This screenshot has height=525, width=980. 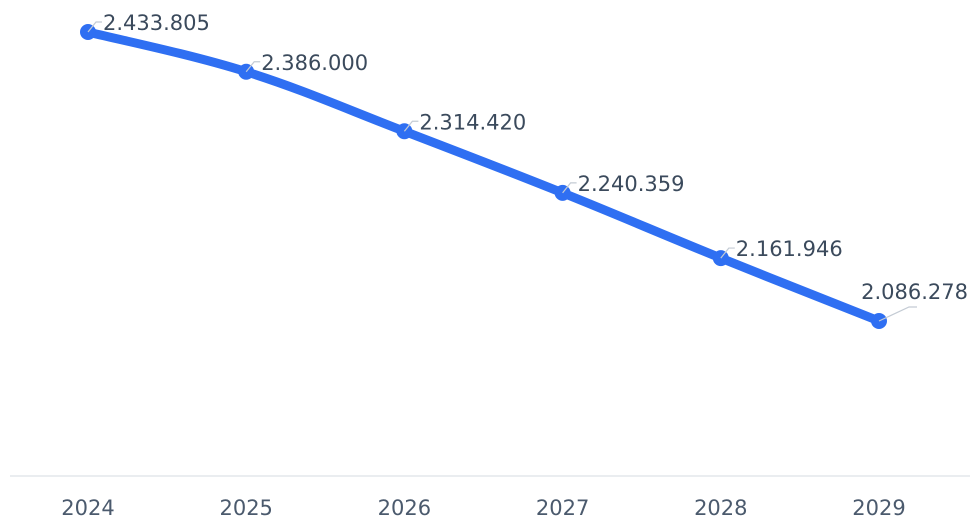 What do you see at coordinates (253, 67) in the screenshot?
I see `data-label-leader-2025` at bounding box center [253, 67].